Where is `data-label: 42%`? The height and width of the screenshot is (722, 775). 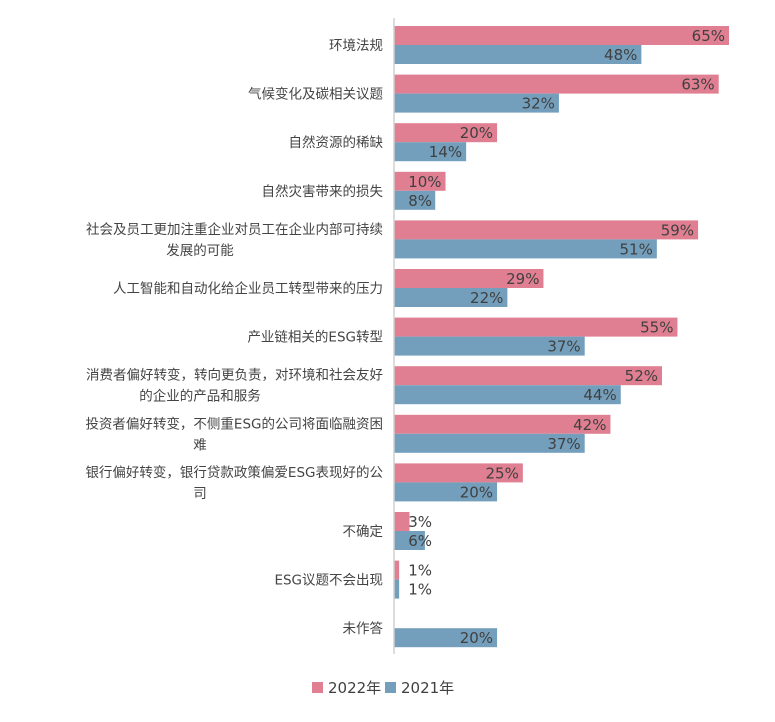 data-label: 42% is located at coordinates (589, 425).